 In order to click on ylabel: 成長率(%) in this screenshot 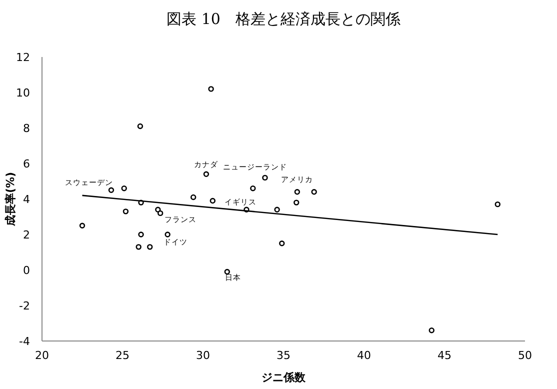, I will do `click(10, 199)`.